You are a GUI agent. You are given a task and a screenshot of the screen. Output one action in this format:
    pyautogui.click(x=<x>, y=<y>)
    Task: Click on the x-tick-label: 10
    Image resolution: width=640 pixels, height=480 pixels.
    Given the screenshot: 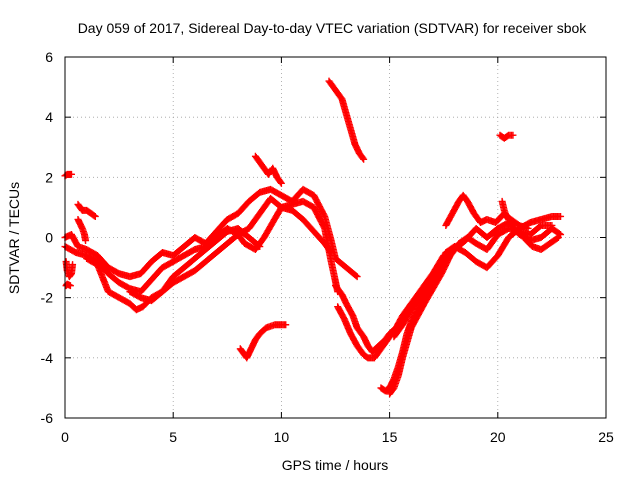 What is the action you would take?
    pyautogui.click(x=282, y=437)
    